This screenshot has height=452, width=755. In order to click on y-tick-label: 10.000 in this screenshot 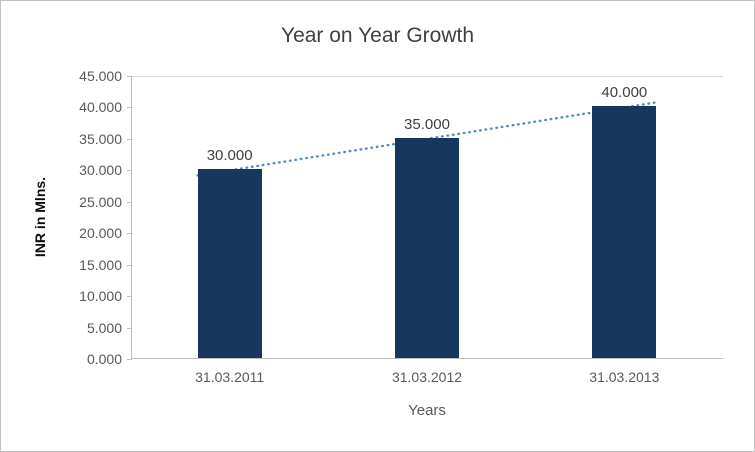, I will do `click(100, 296)`.